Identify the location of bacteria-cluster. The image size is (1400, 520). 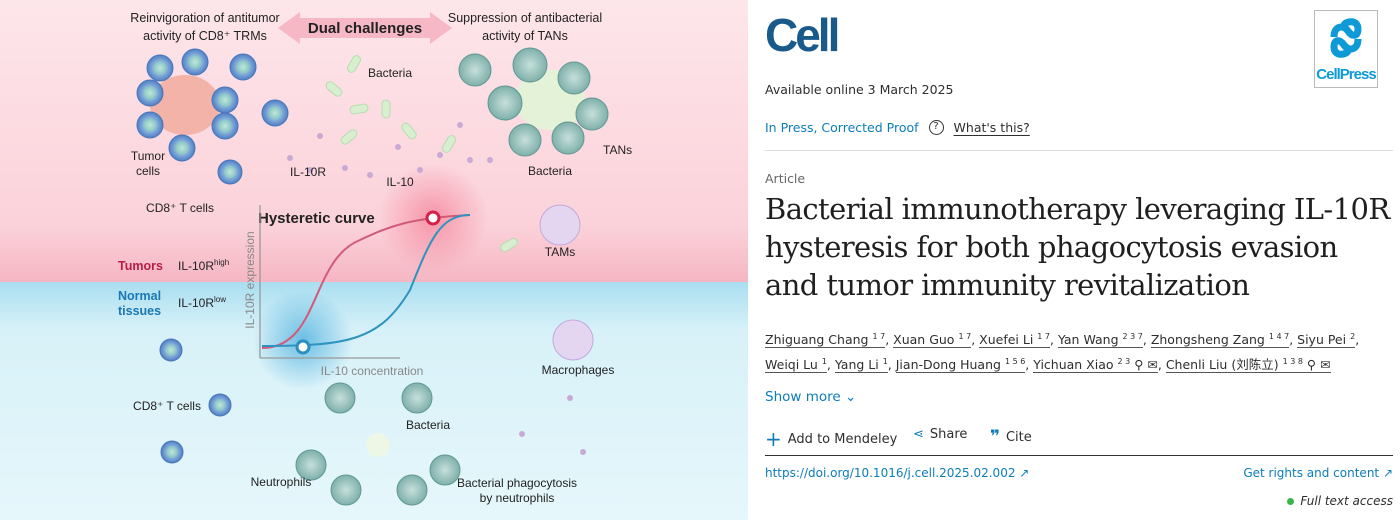
(378, 445).